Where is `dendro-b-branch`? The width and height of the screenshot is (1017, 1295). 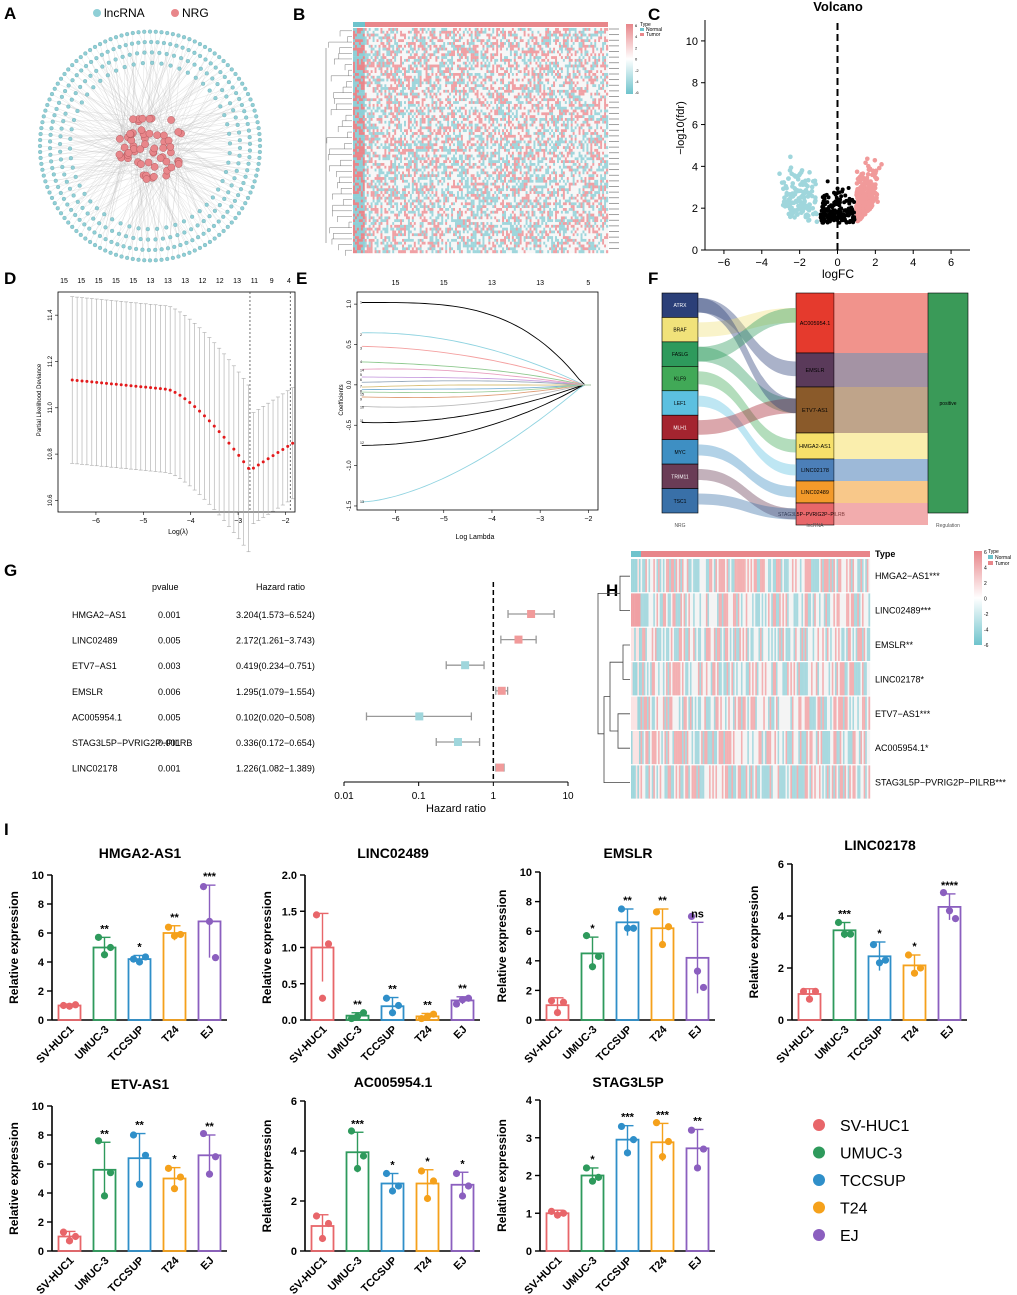 dendro-b-branch is located at coordinates (346, 162).